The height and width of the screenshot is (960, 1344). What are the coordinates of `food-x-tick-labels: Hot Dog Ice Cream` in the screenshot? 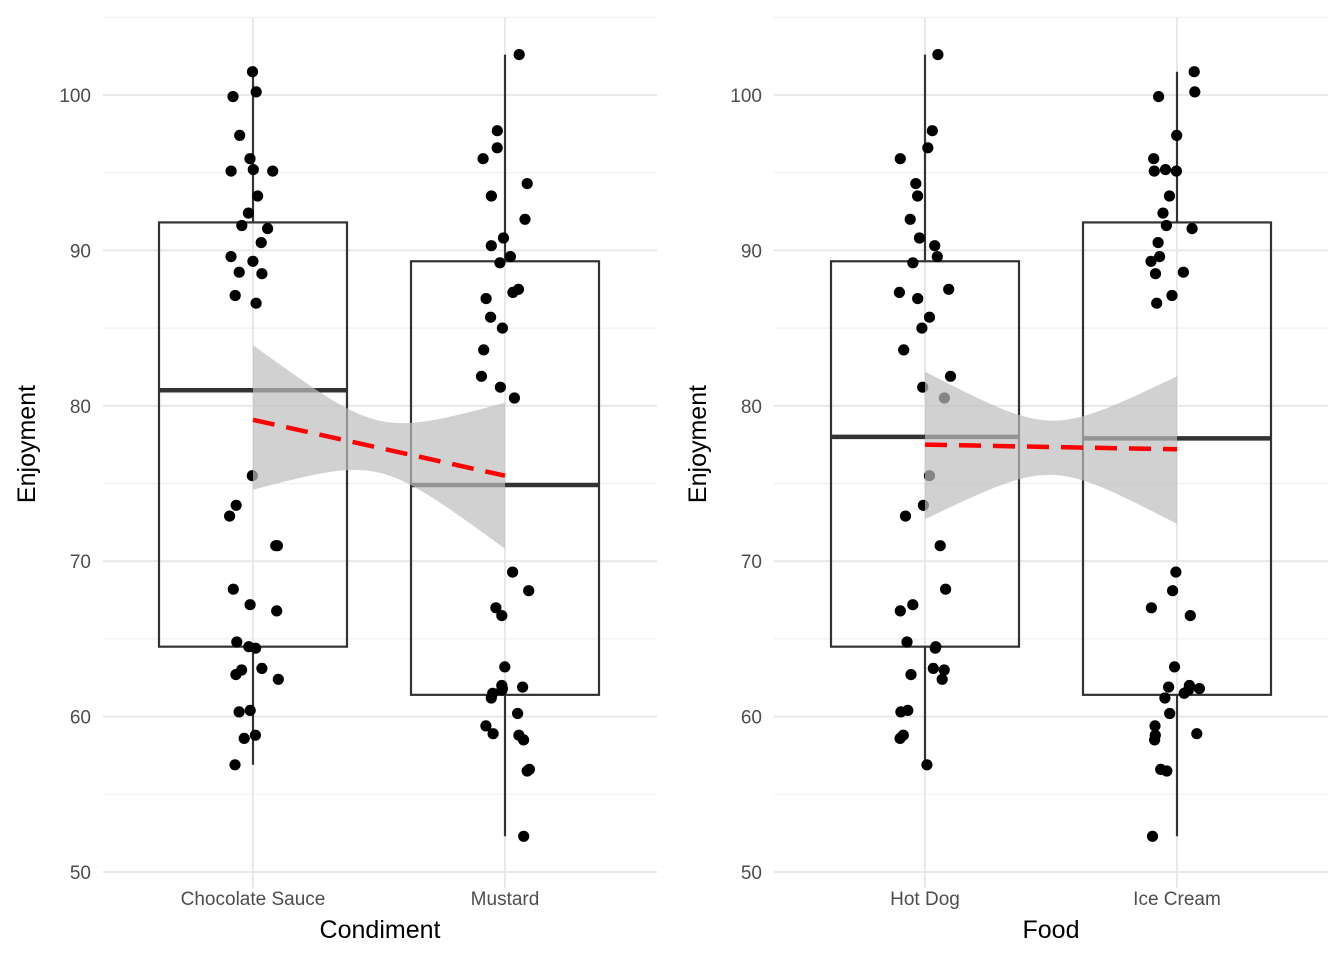 It's located at (1055, 899).